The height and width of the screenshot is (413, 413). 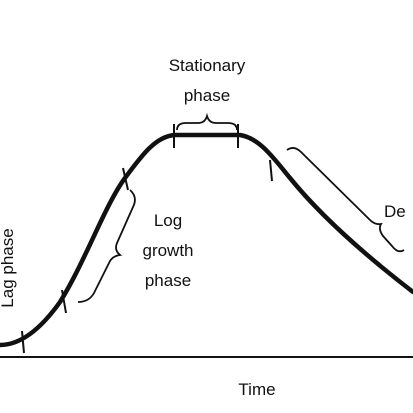 What do you see at coordinates (207, 121) in the screenshot?
I see `stationary-brace` at bounding box center [207, 121].